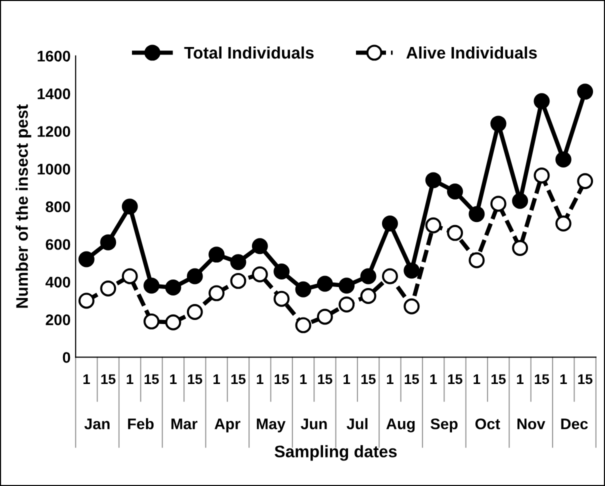 The height and width of the screenshot is (486, 605). What do you see at coordinates (54, 131) in the screenshot?
I see `y-tick-label: 1200` at bounding box center [54, 131].